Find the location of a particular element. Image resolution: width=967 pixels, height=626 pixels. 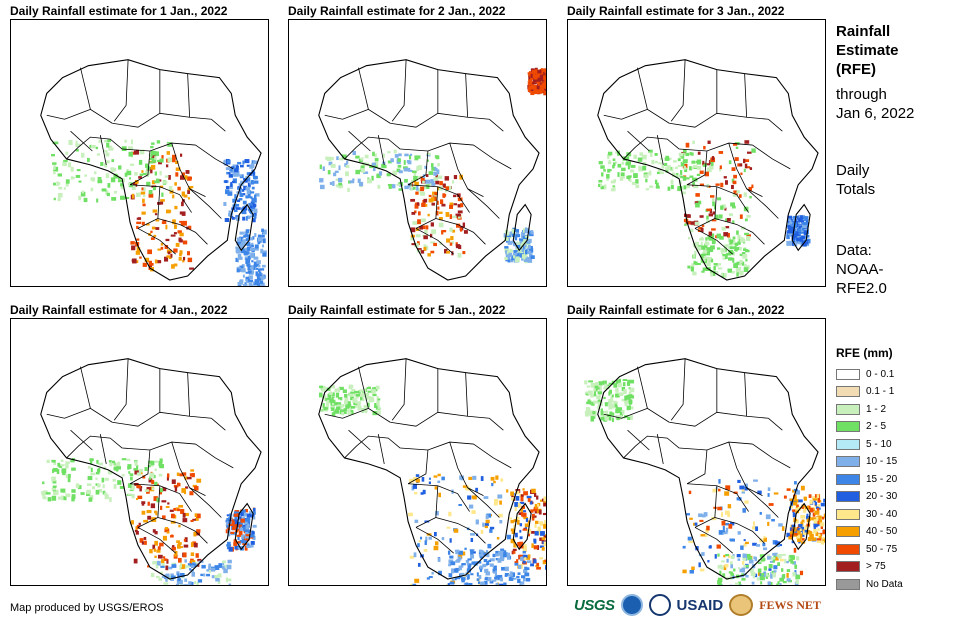

panel-title: Daily Rainfall estimate for 4 Jan., 2022 is located at coordinates (119, 310).